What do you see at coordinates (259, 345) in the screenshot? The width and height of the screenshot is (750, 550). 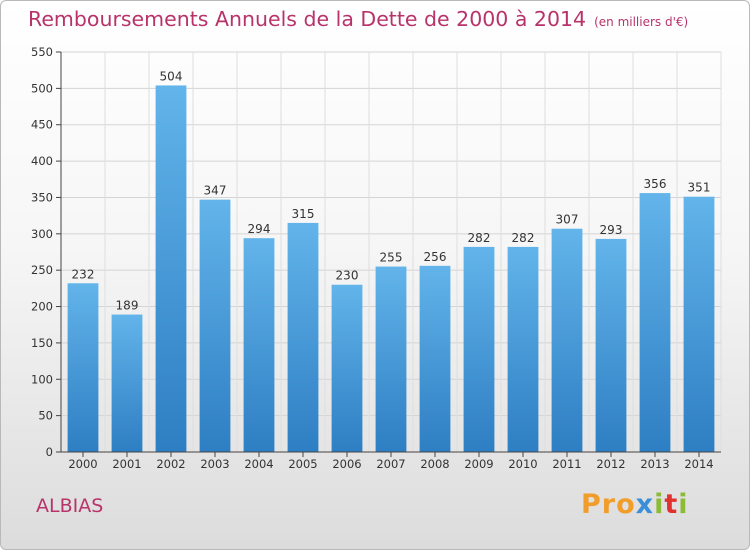 I see `bar-2004` at bounding box center [259, 345].